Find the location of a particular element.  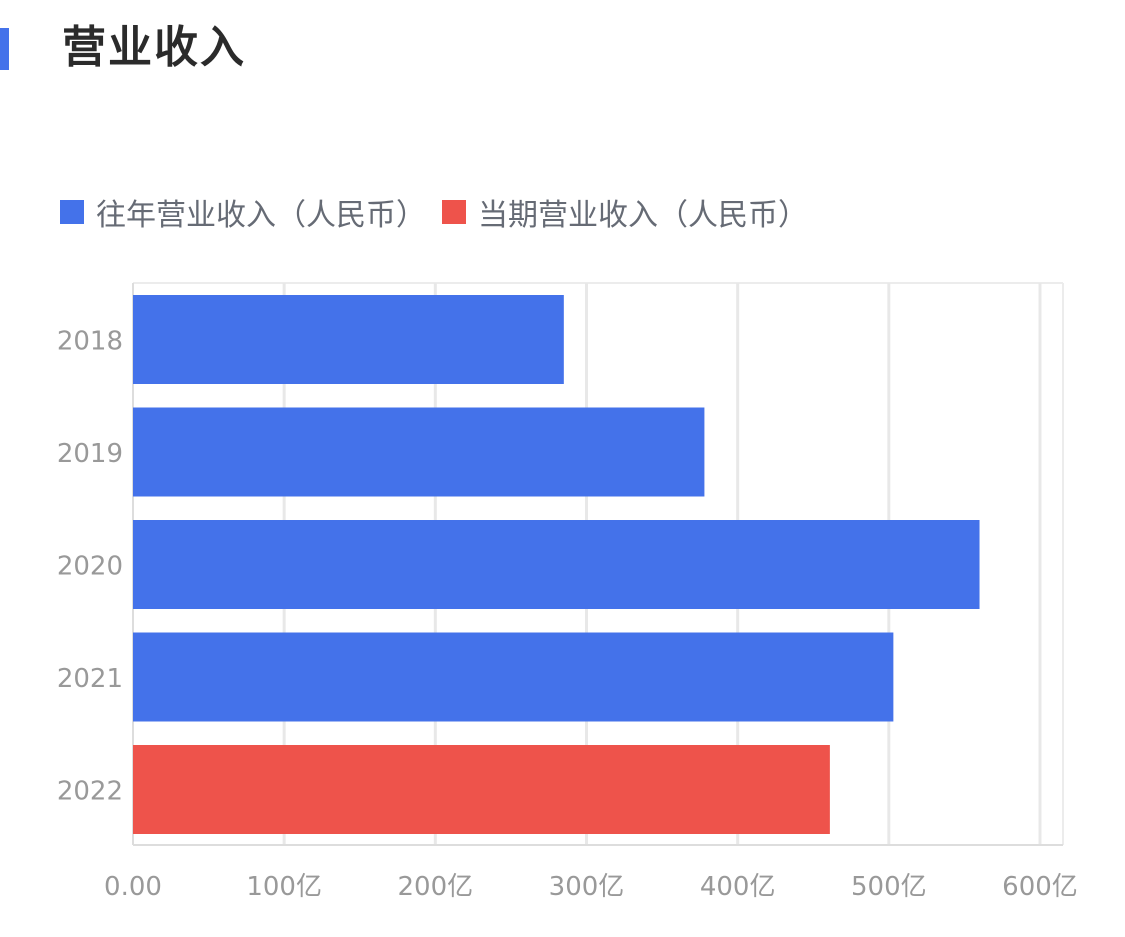

y-tick-label-2020: 2020 is located at coordinates (90, 567).